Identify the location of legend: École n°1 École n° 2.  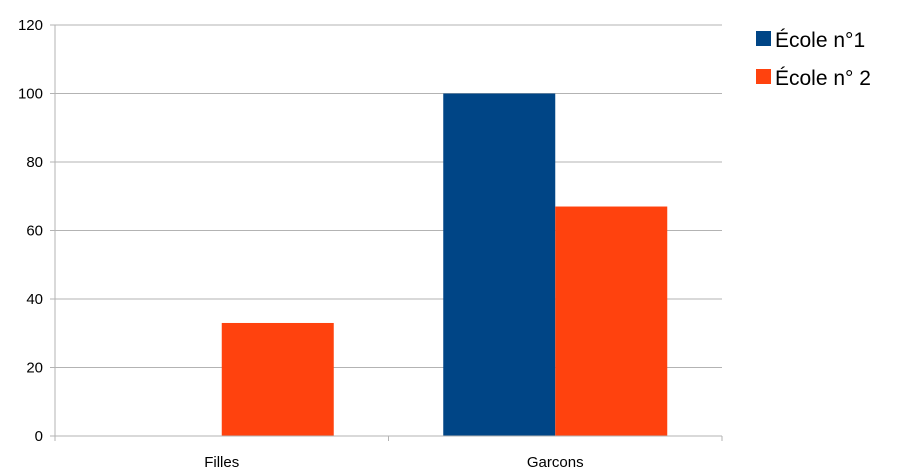
(813, 59).